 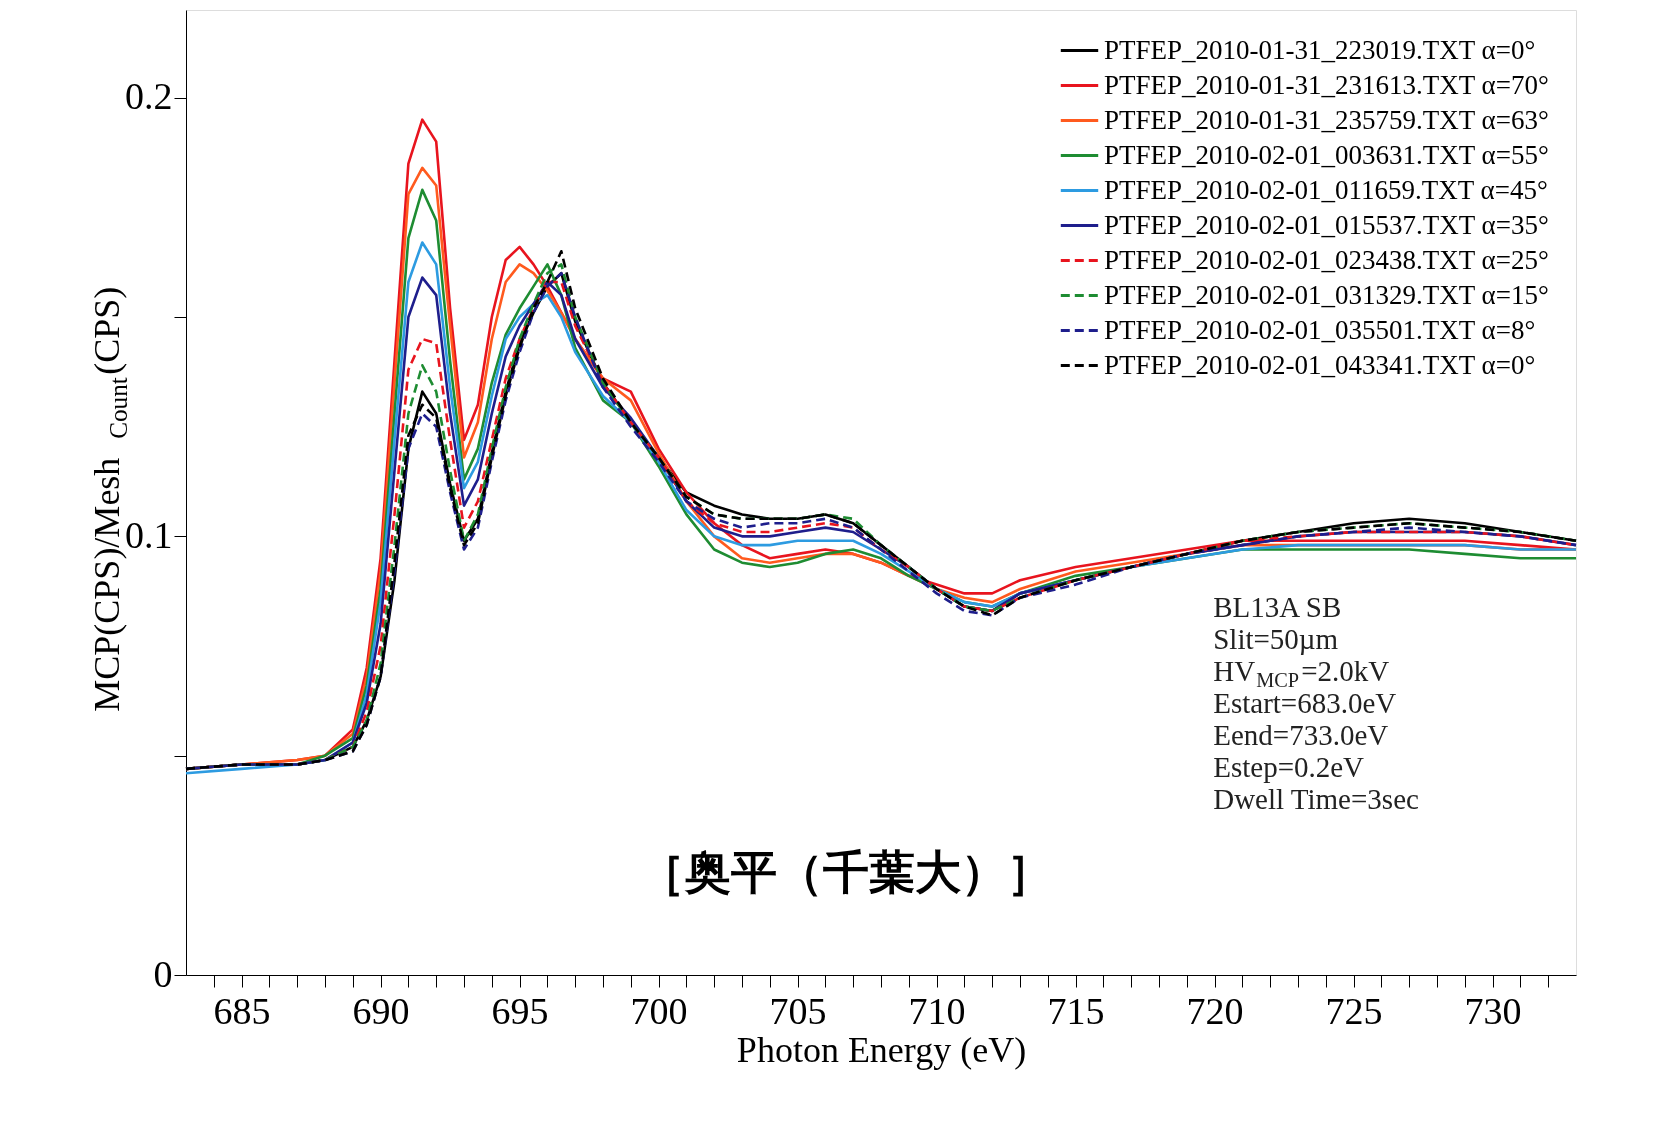 I want to click on y-tick-label: 0.2, so click(x=149, y=96).